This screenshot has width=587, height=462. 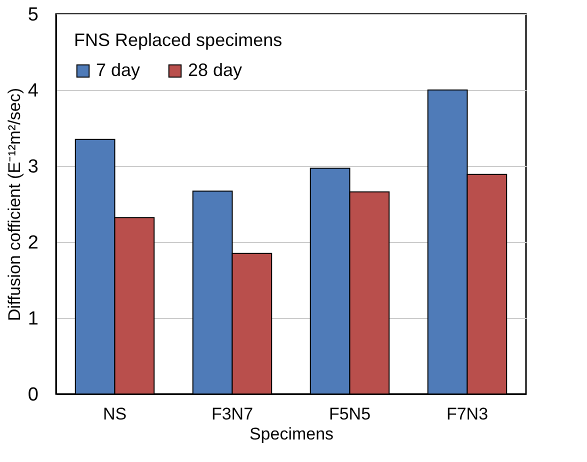 I want to click on x-axis-title: Specimens, so click(x=291, y=434).